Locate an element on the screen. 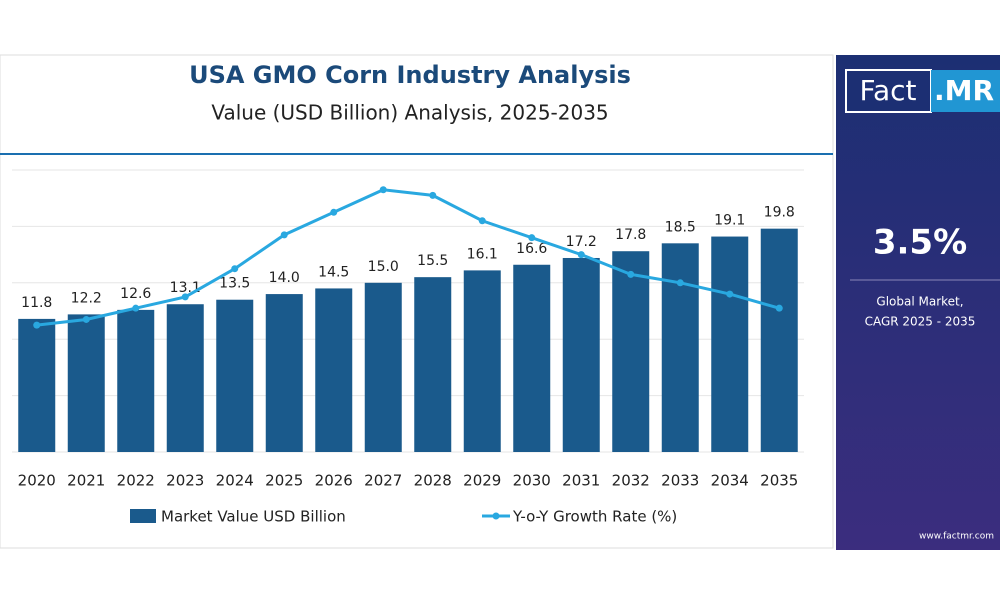  legend-label: Market Value USD Billion is located at coordinates (253, 517).